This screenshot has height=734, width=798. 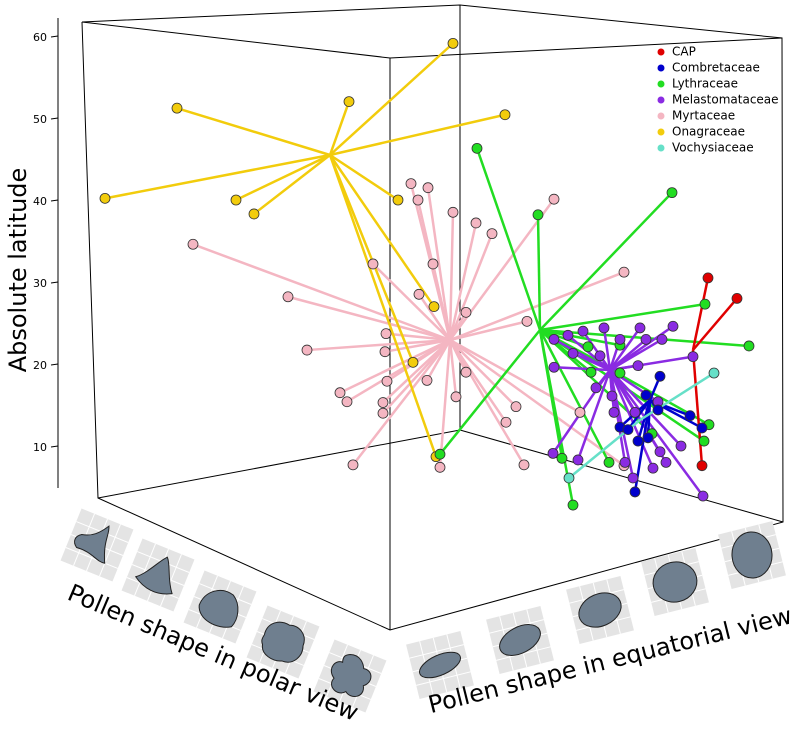 What do you see at coordinates (40, 365) in the screenshot?
I see `y-tick-label: 20` at bounding box center [40, 365].